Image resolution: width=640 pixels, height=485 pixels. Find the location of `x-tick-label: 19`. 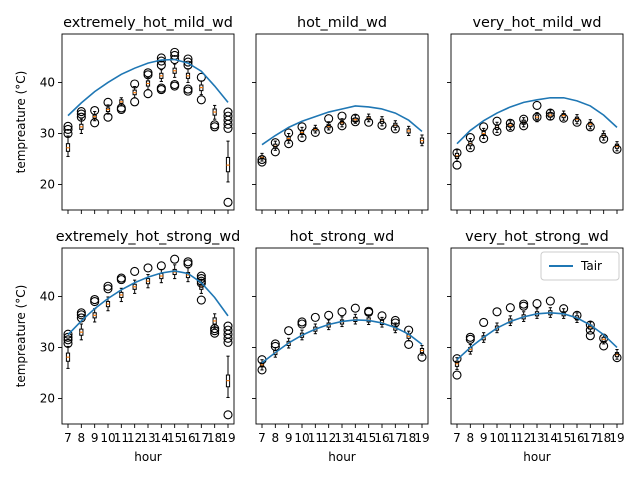

x-tick-label: 19 is located at coordinates (616, 438).